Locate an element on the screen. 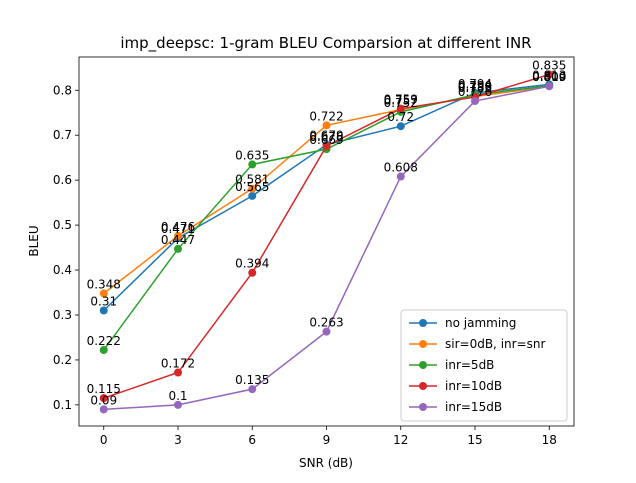 The image size is (636, 483). data-label: 0.1 is located at coordinates (177, 396).